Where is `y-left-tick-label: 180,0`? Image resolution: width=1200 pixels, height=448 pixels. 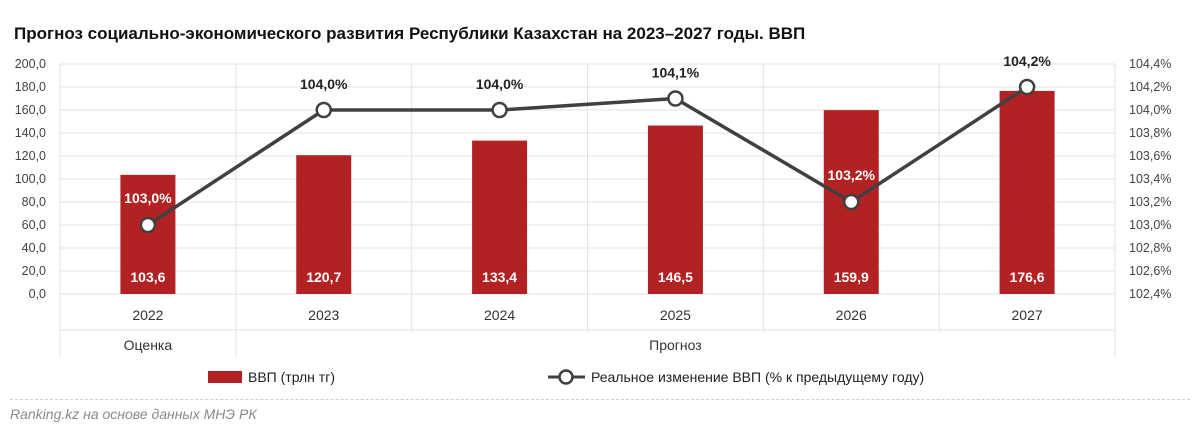 y-left-tick-label: 180,0 is located at coordinates (30, 87).